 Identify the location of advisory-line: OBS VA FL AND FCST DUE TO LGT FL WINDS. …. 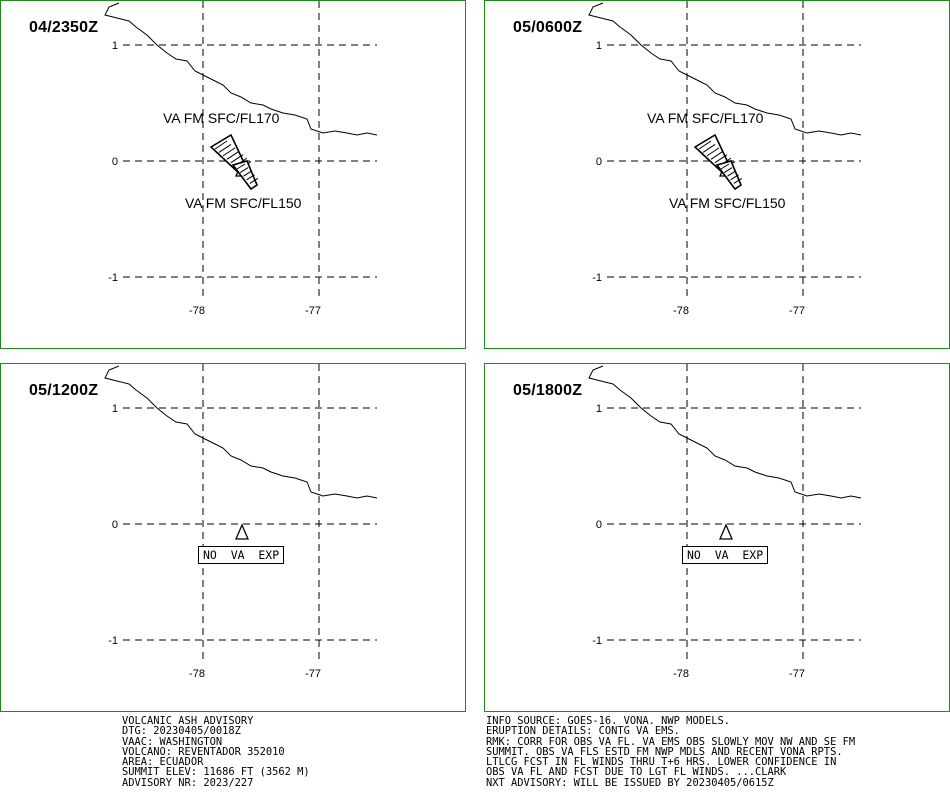
(636, 772).